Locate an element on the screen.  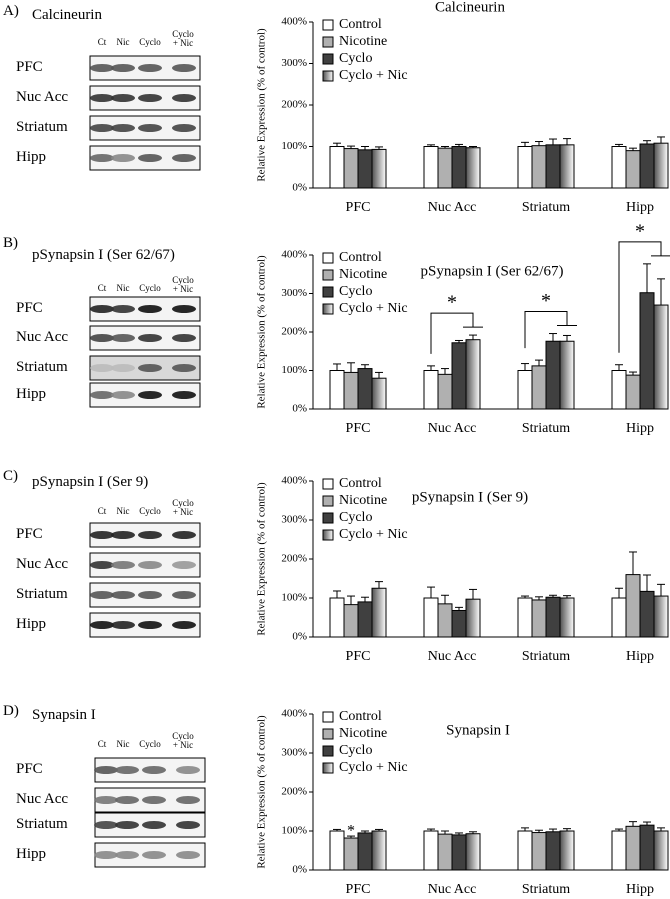
lane-label: Nic is located at coordinates (123, 744).